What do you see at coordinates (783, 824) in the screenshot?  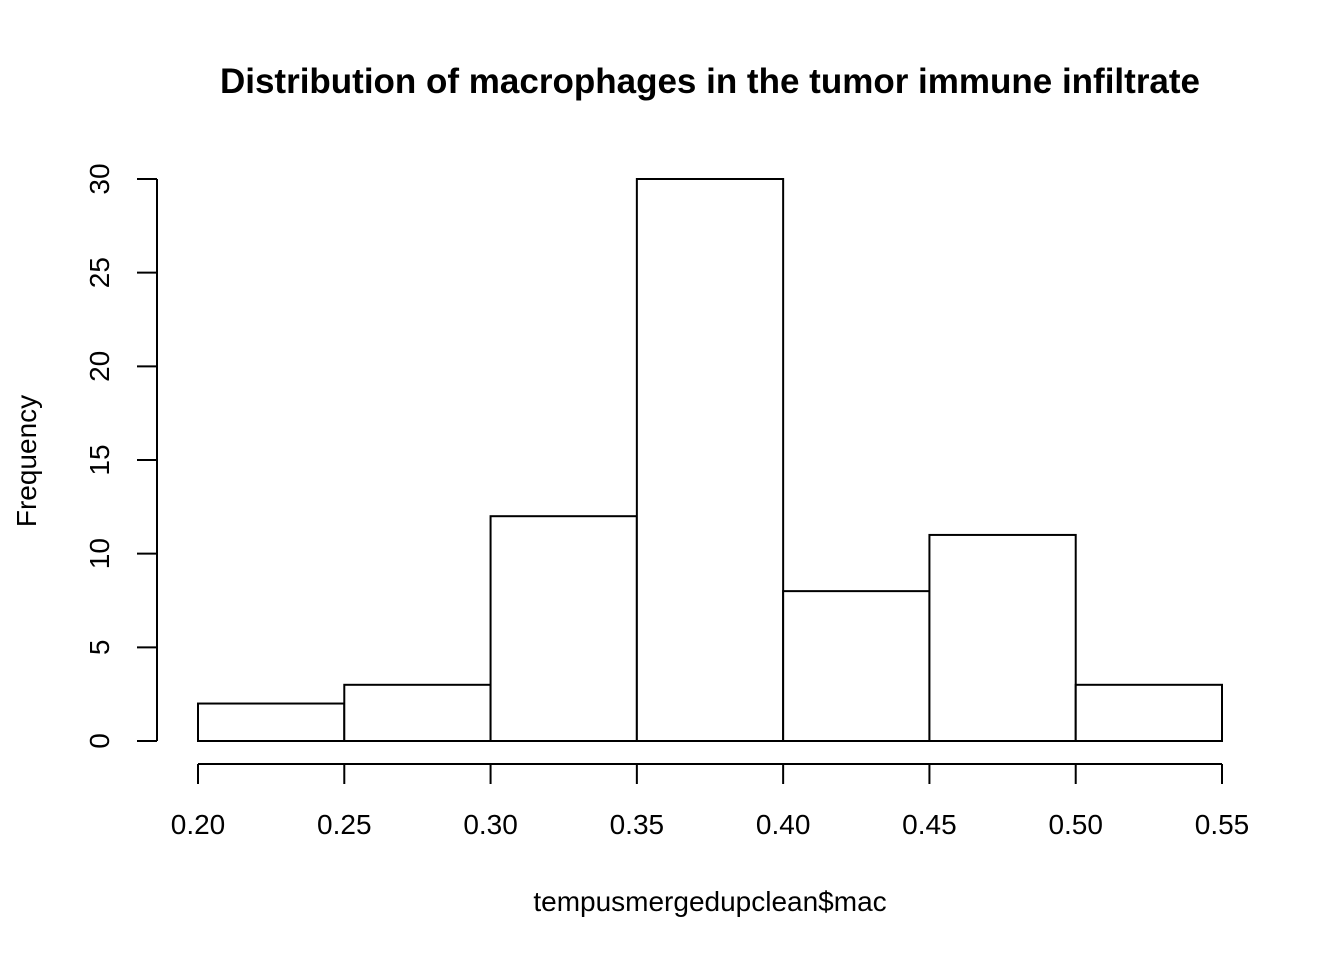 I see `x-tick-label: 0.40` at bounding box center [783, 824].